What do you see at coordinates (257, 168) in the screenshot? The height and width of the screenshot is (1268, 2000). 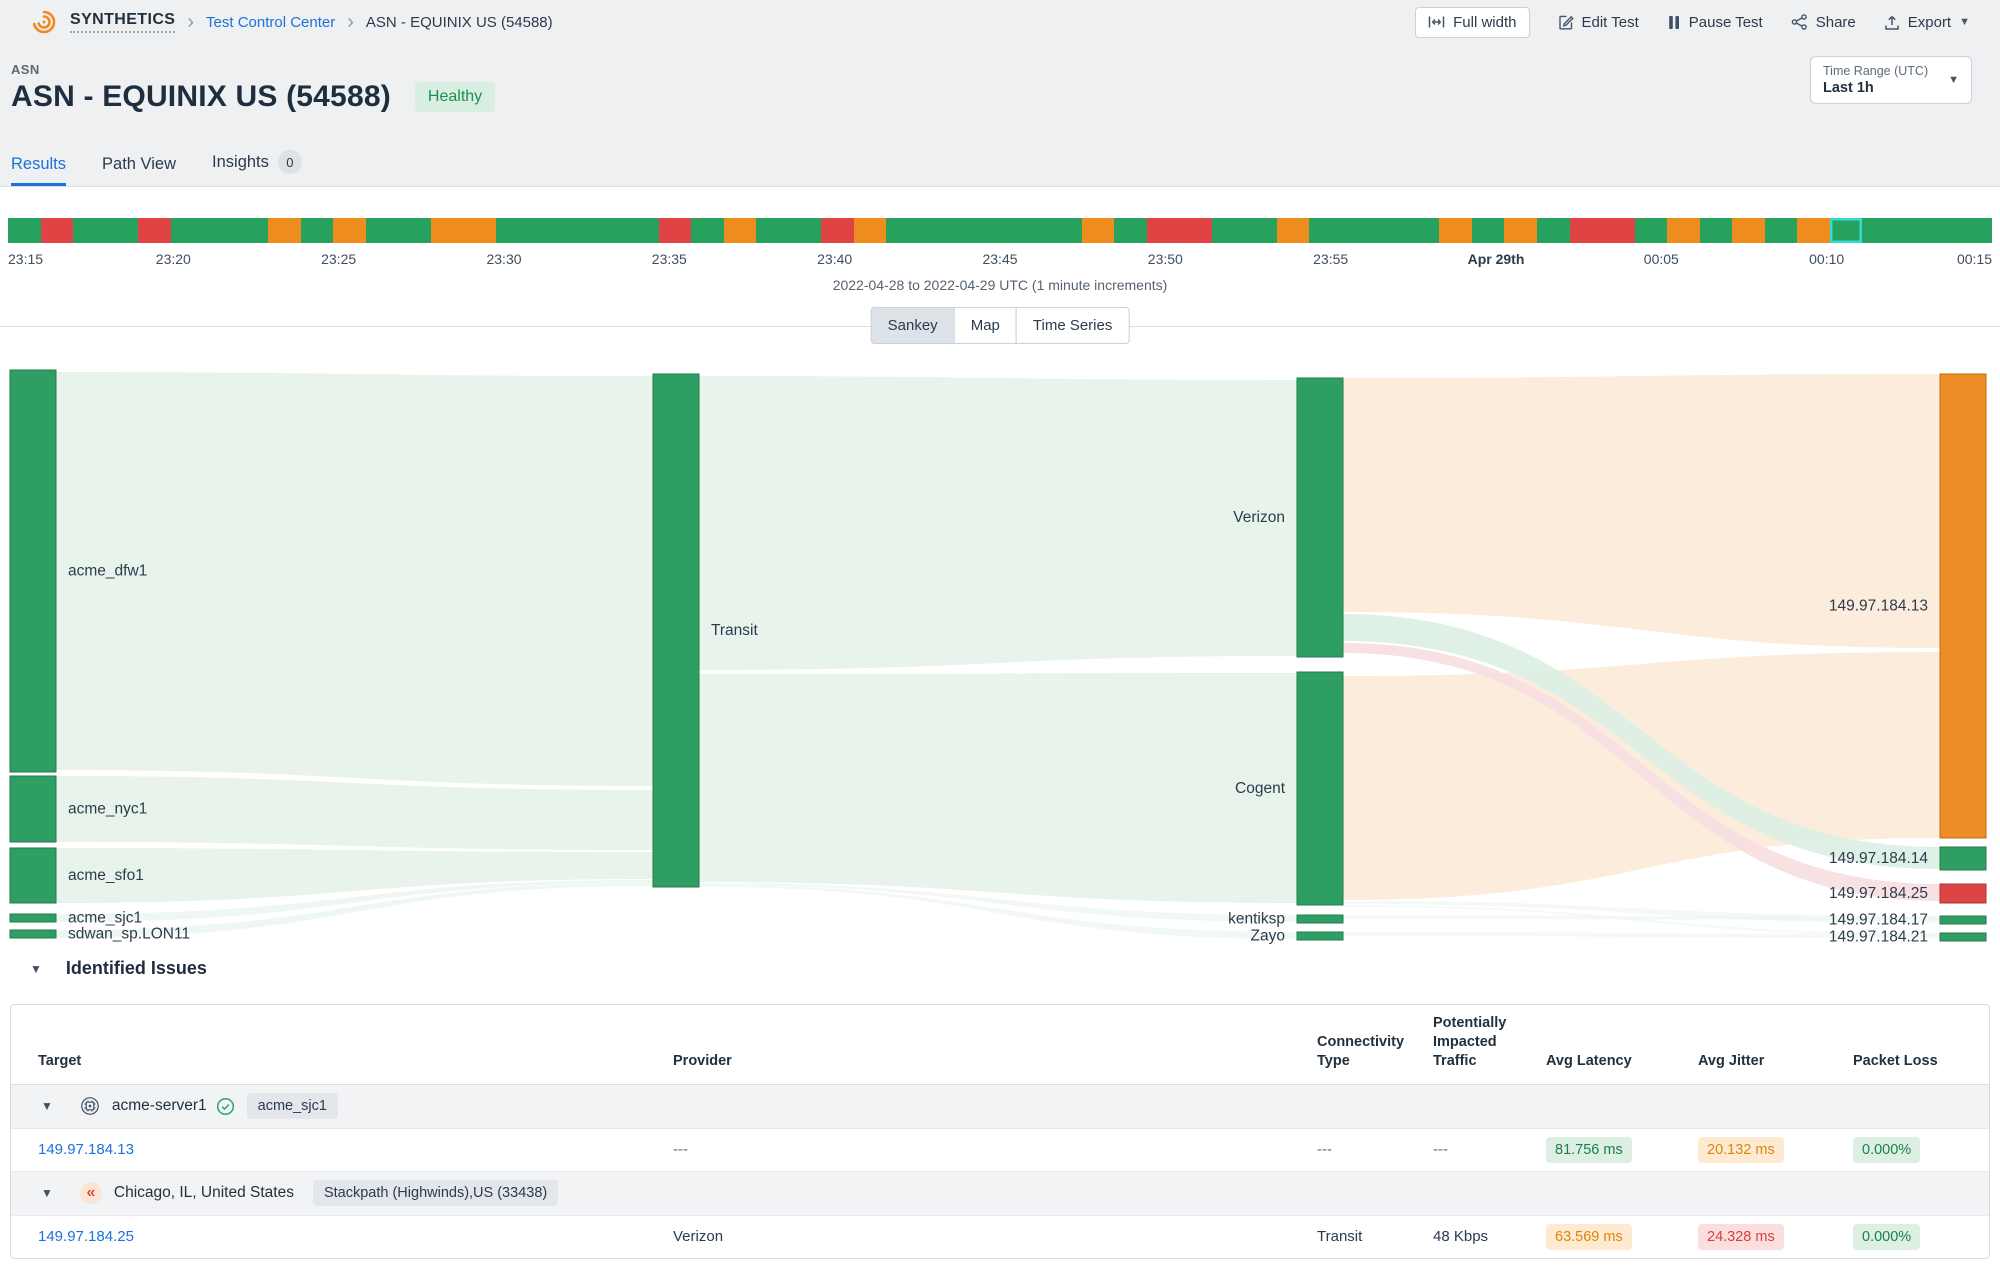 I see `tab-insights: Insights 0` at bounding box center [257, 168].